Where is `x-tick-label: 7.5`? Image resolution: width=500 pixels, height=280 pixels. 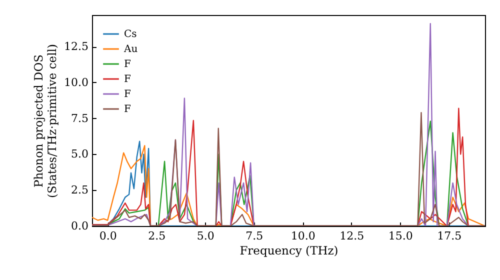 x-tick-label: 7.5 is located at coordinates (255, 236).